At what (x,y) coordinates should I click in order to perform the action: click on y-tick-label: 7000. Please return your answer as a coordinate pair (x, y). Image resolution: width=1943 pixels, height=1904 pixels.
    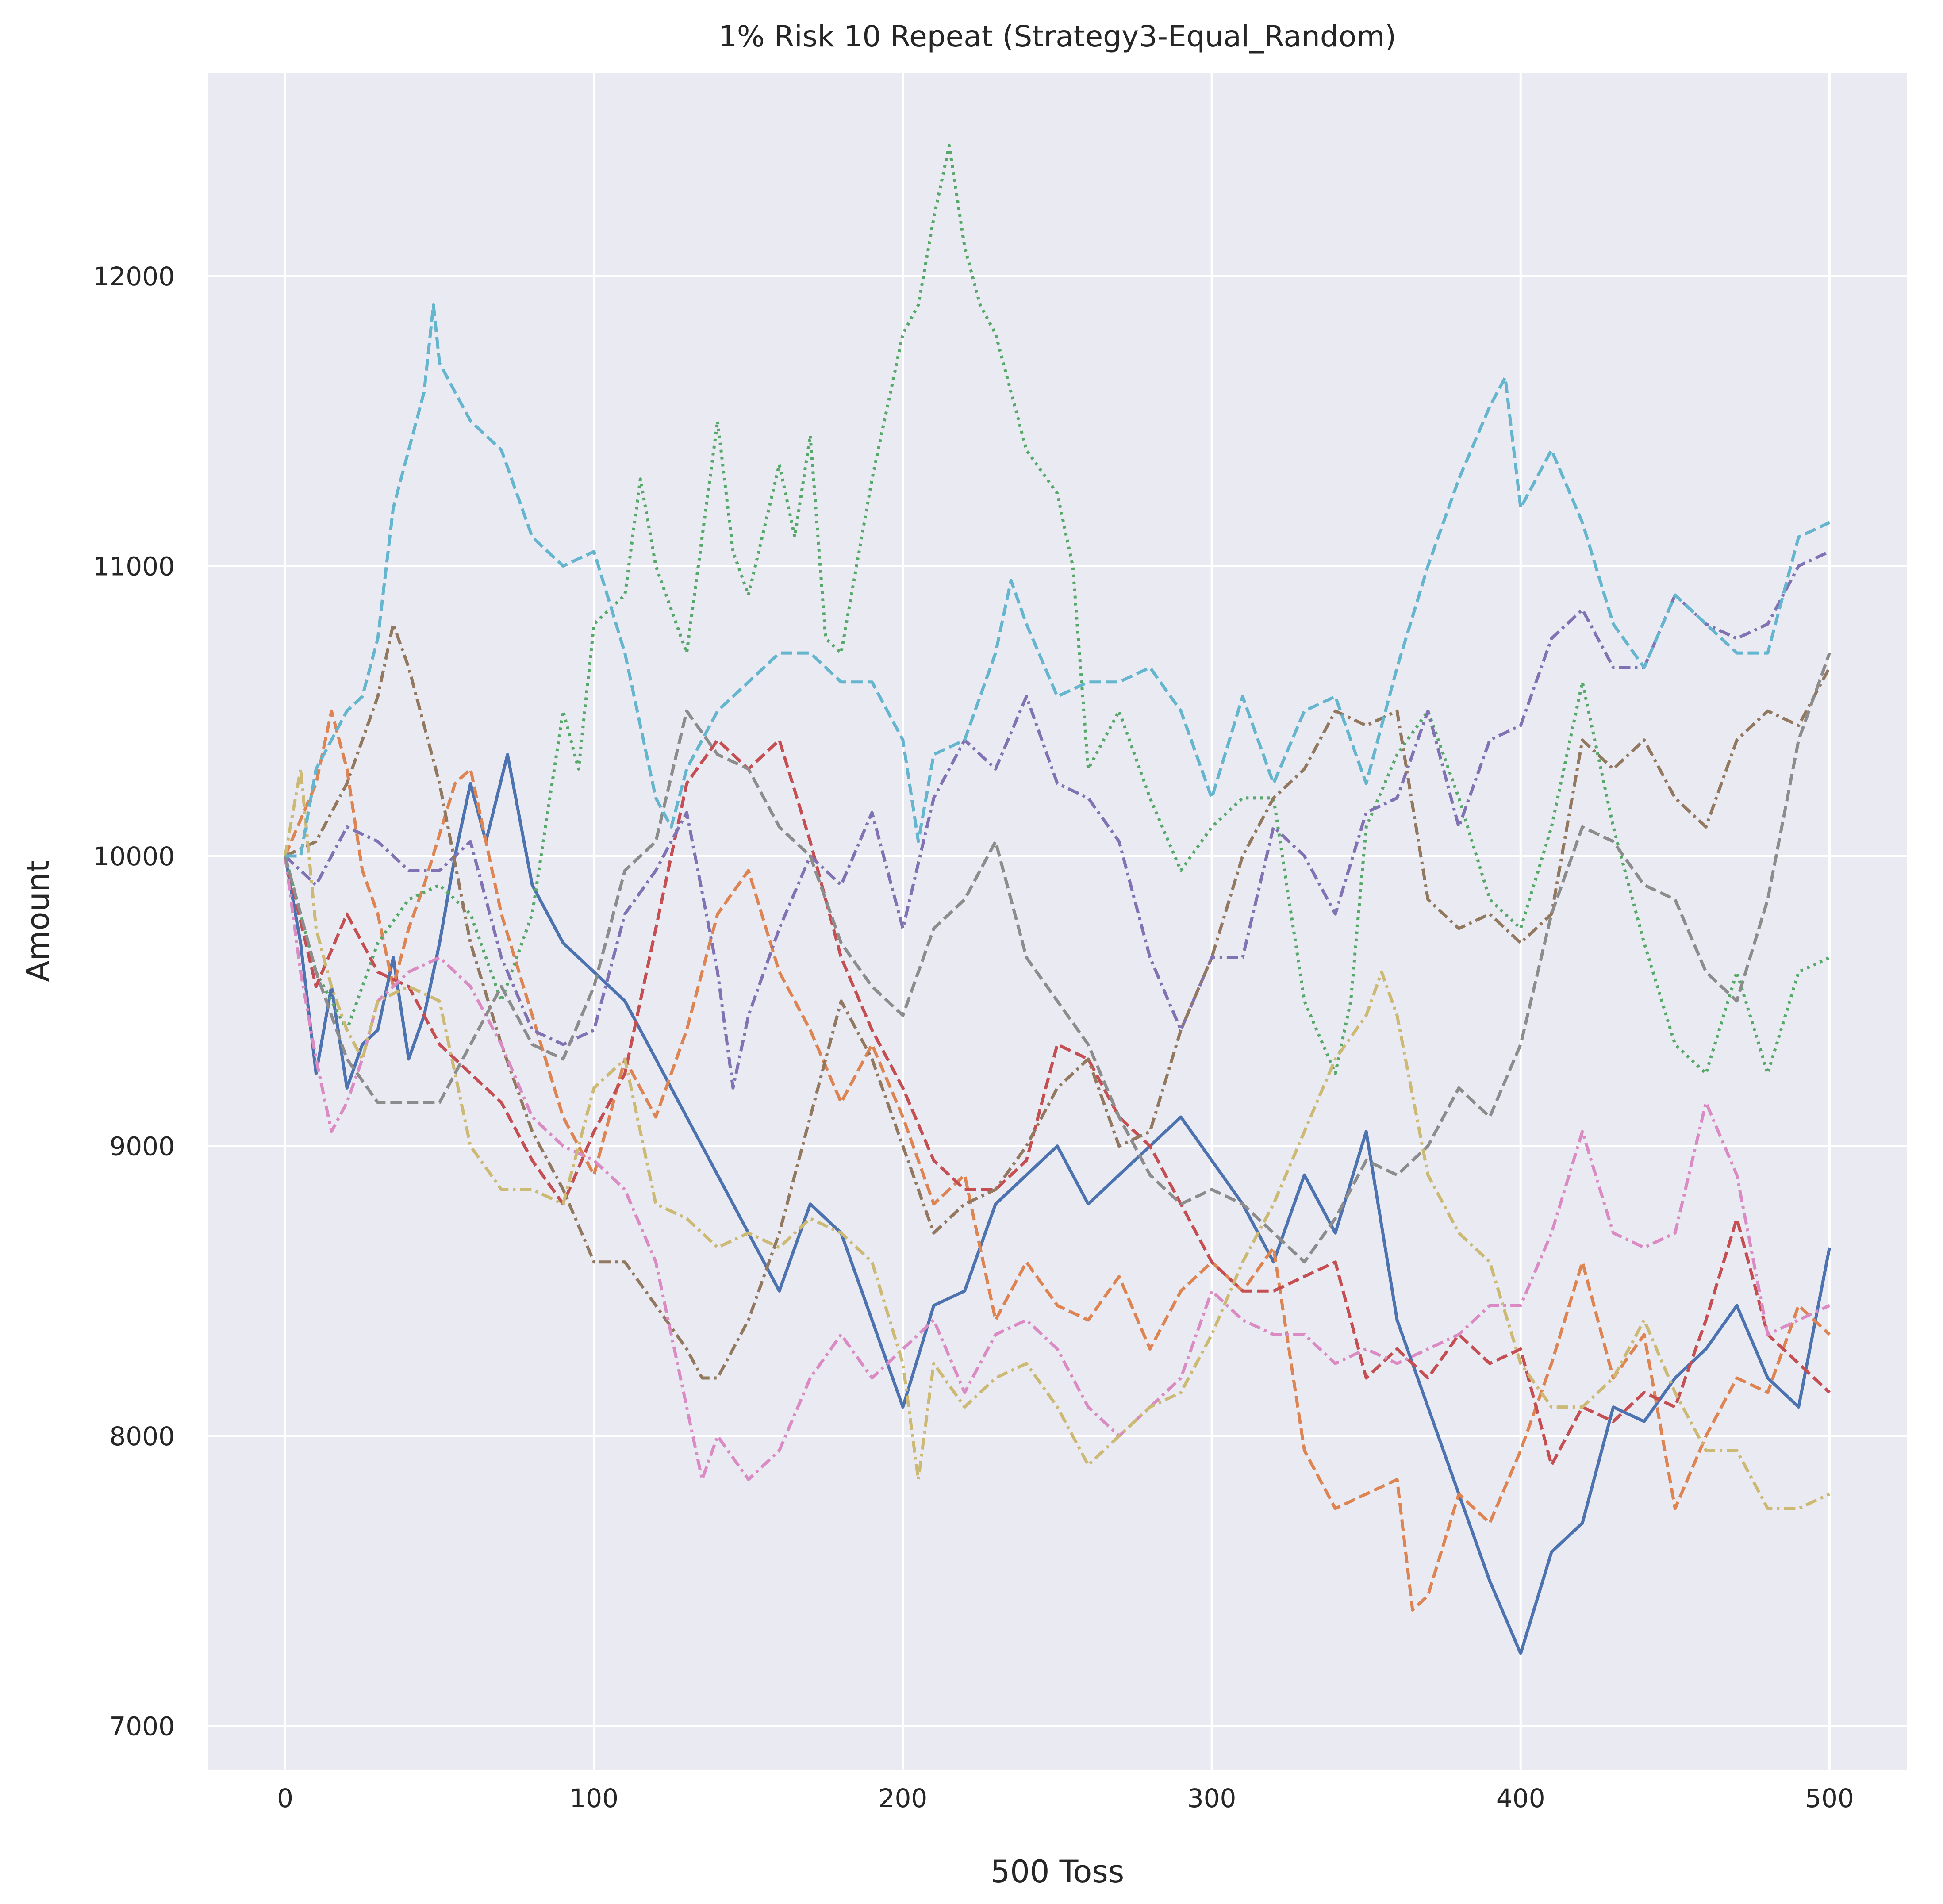
    Looking at the image, I should click on (142, 1727).